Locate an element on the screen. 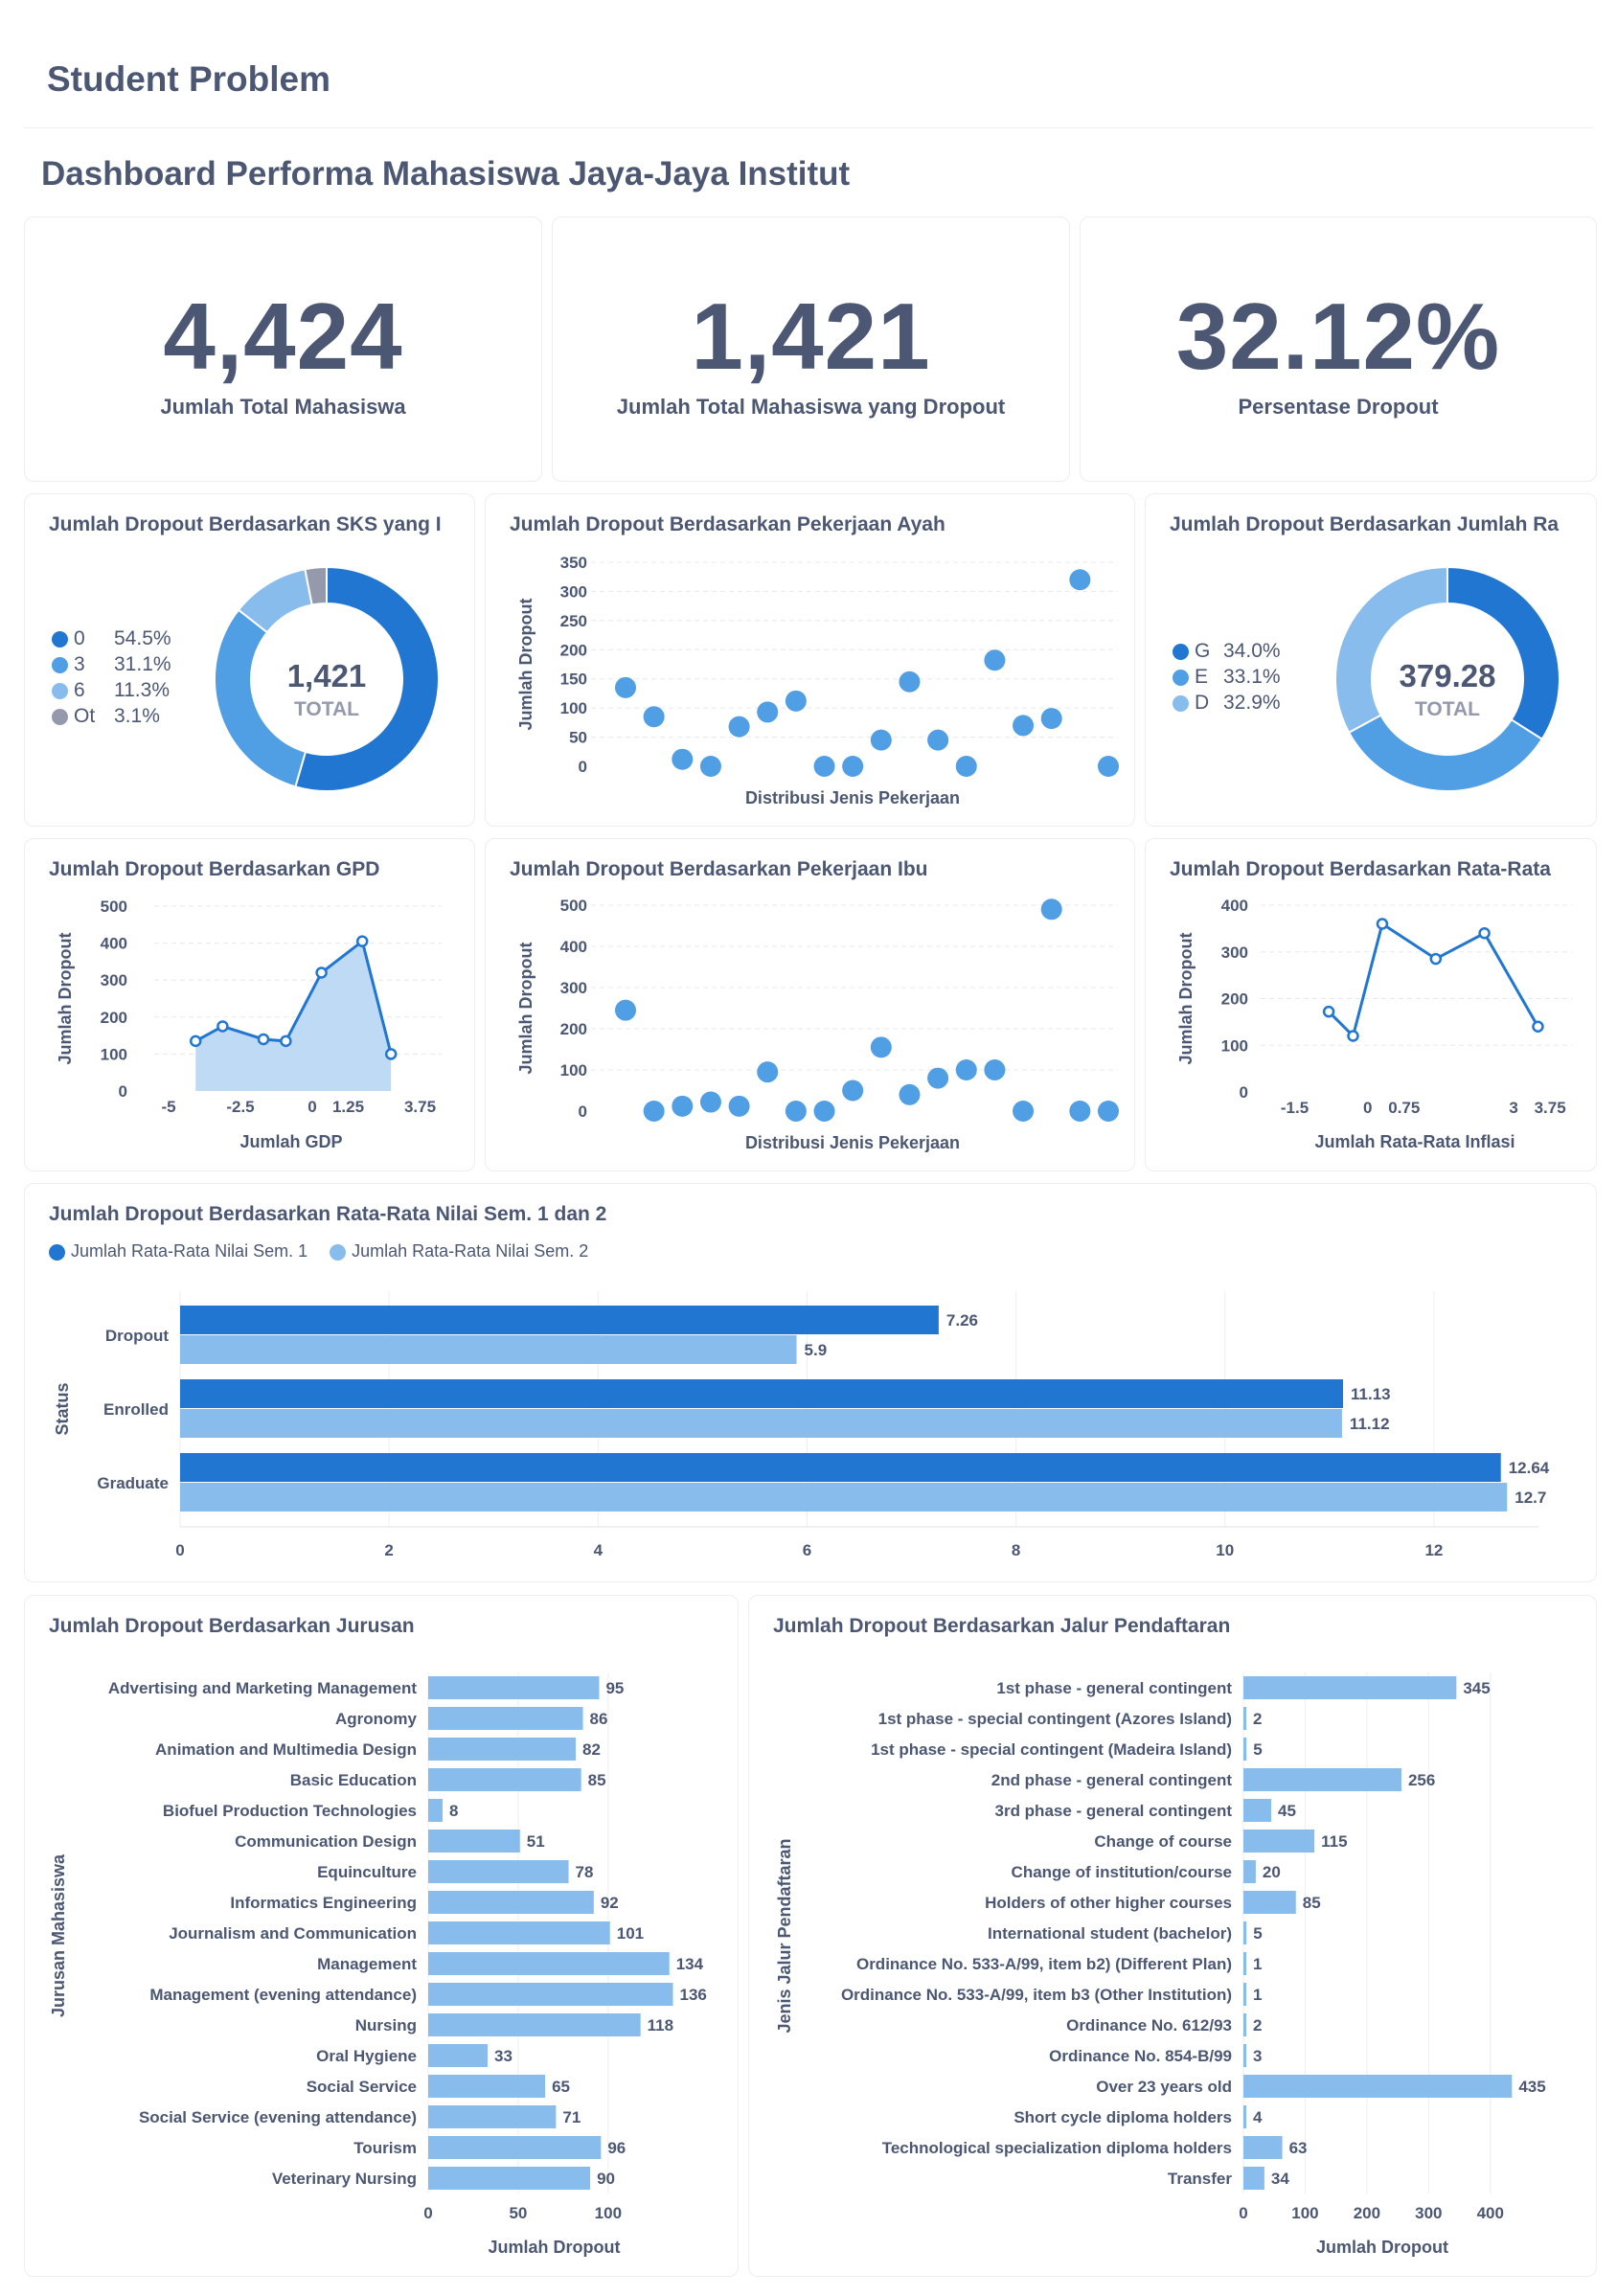 The image size is (1617, 2296). category-label: Change of course is located at coordinates (1163, 1841).